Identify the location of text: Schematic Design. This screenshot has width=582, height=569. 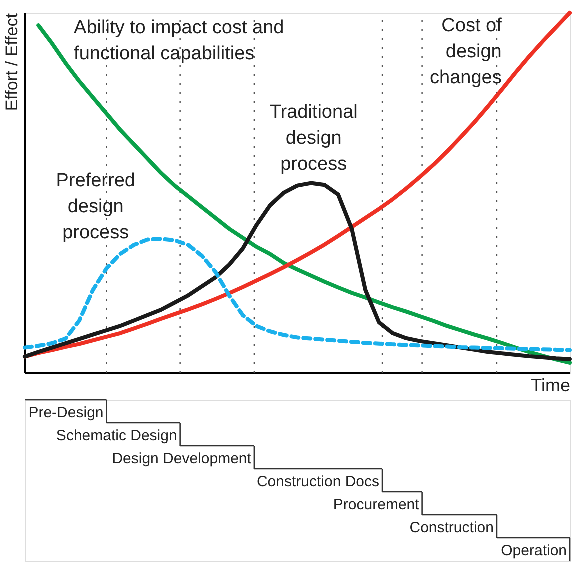
(117, 436).